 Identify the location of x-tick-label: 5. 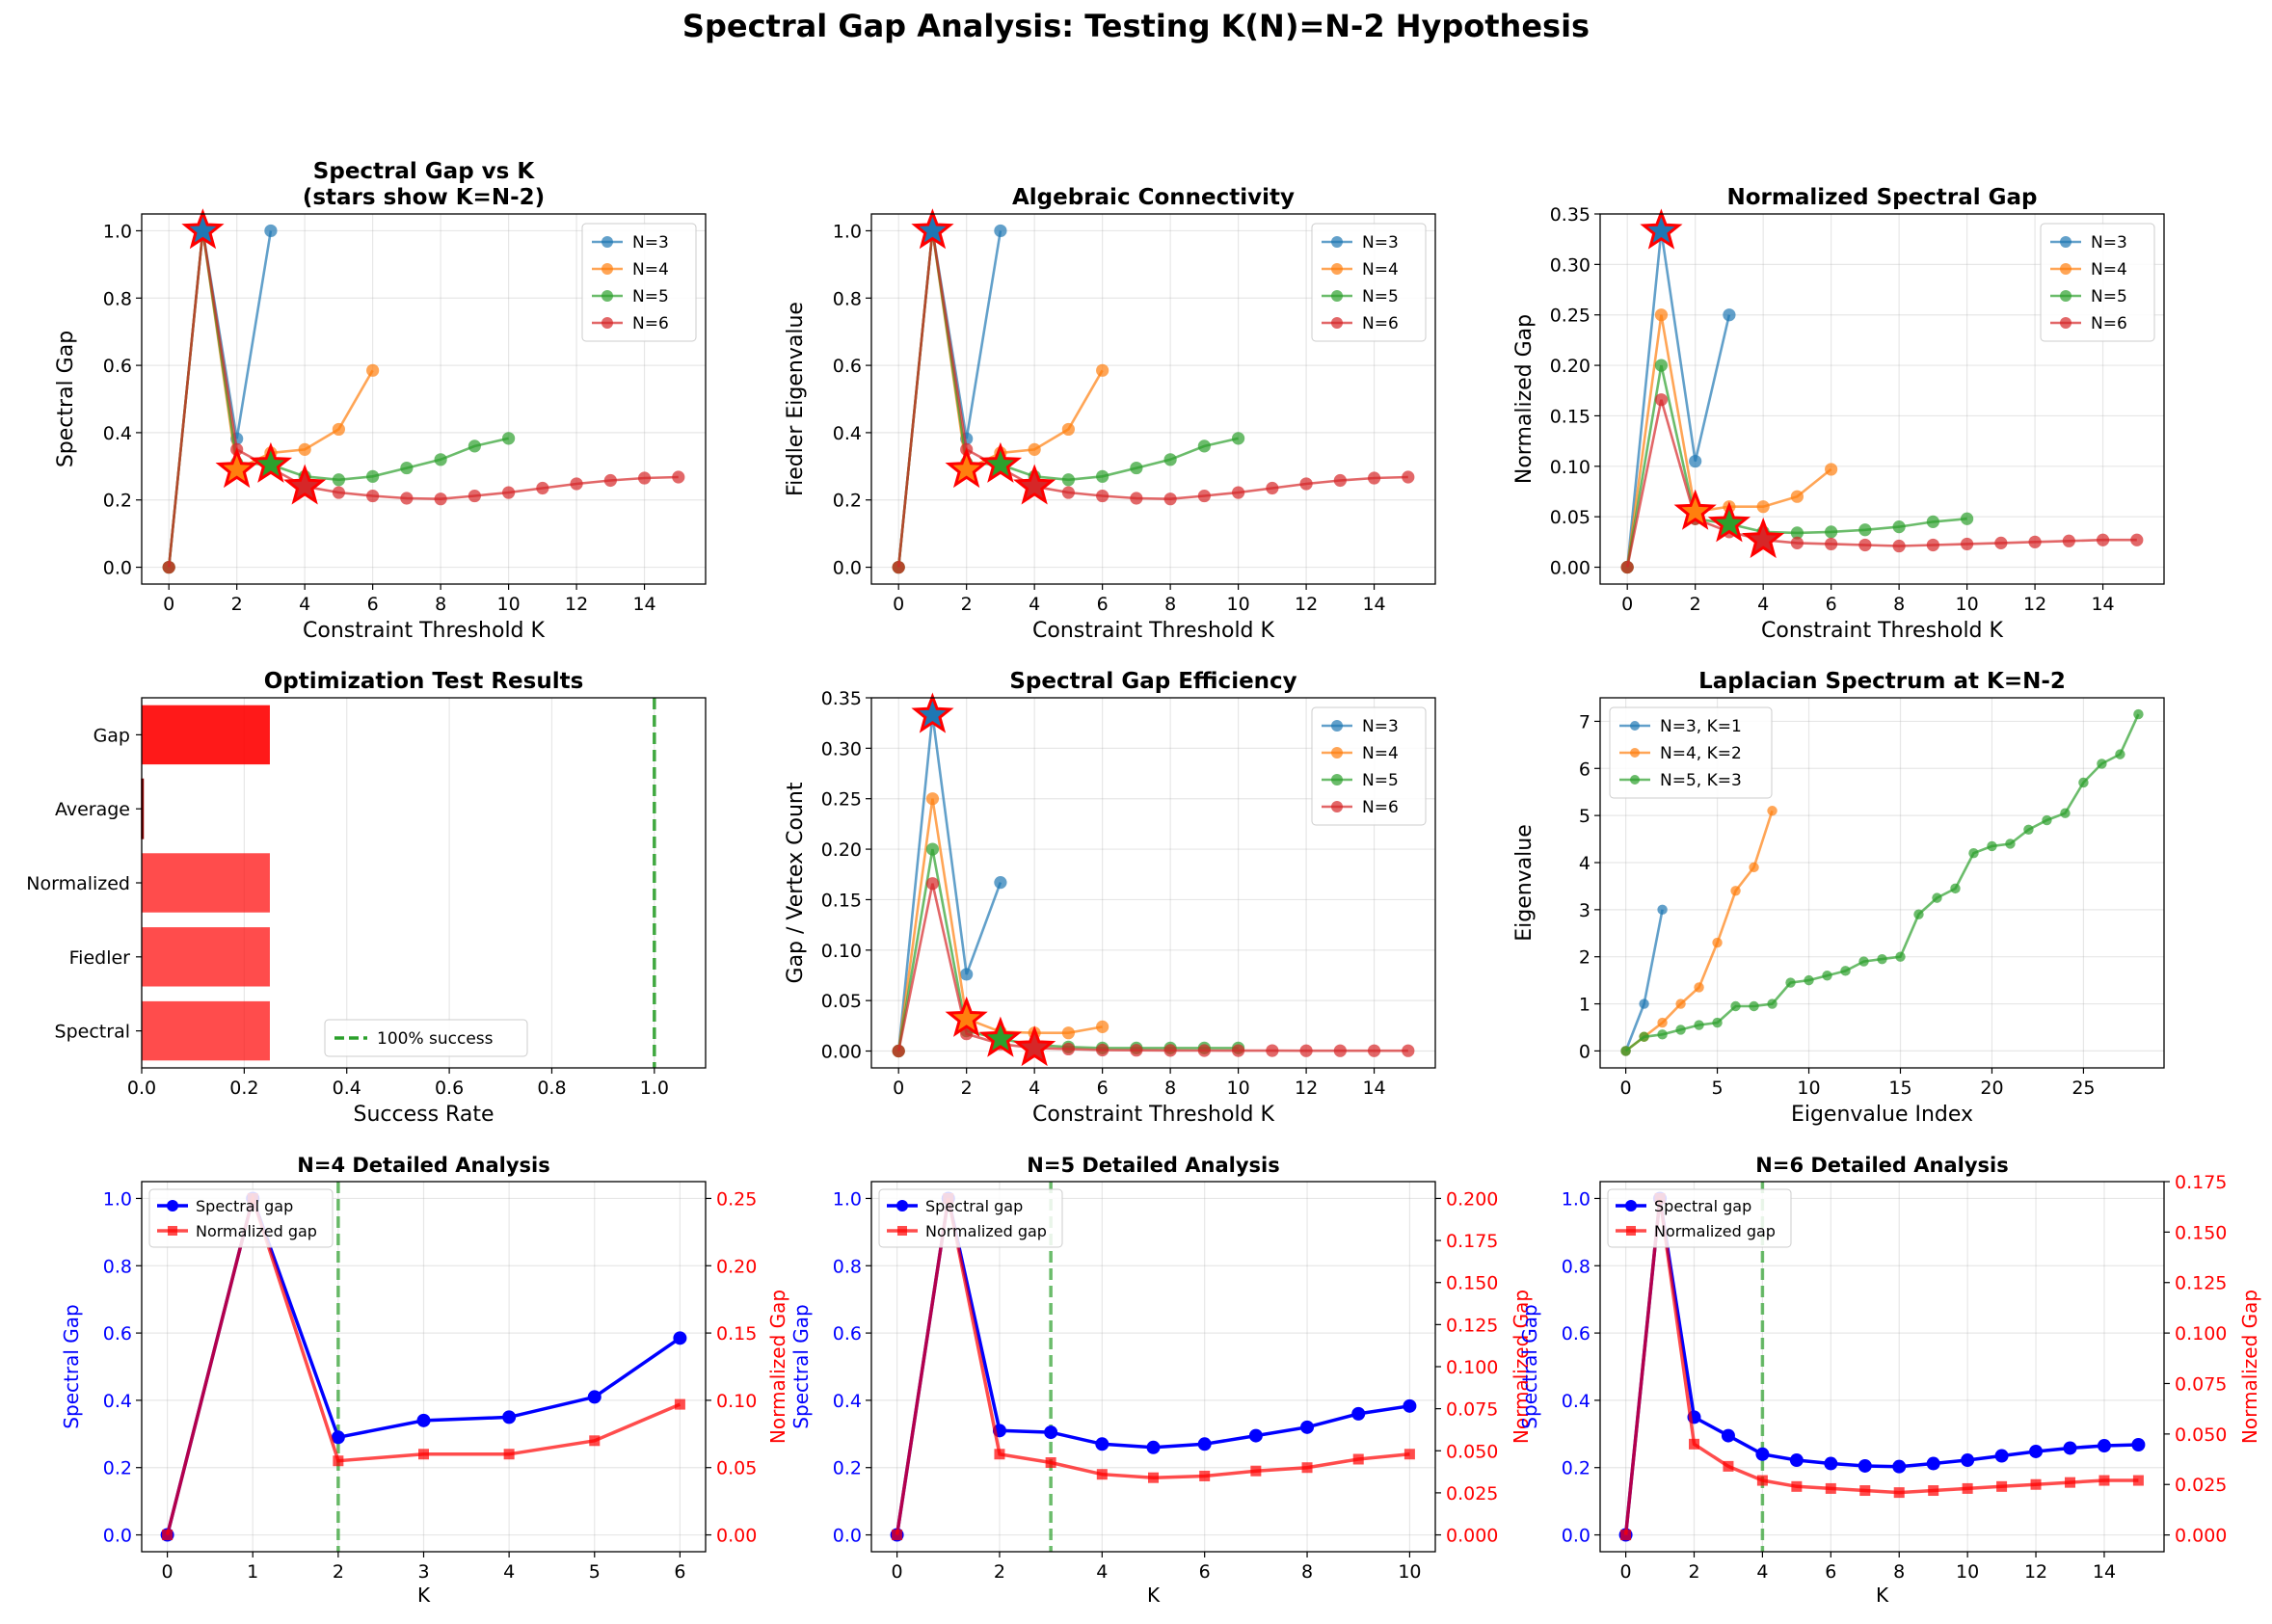
(1718, 1088).